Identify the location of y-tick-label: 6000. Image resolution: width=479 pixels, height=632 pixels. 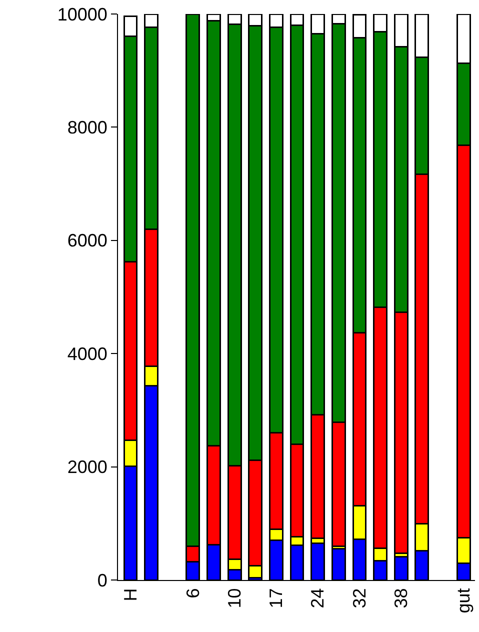
(87, 240).